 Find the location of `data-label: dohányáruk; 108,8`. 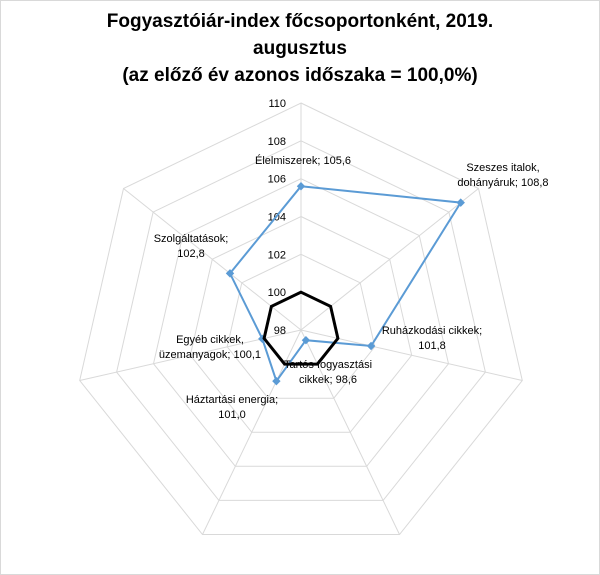

data-label: dohányáruk; 108,8 is located at coordinates (502, 183).